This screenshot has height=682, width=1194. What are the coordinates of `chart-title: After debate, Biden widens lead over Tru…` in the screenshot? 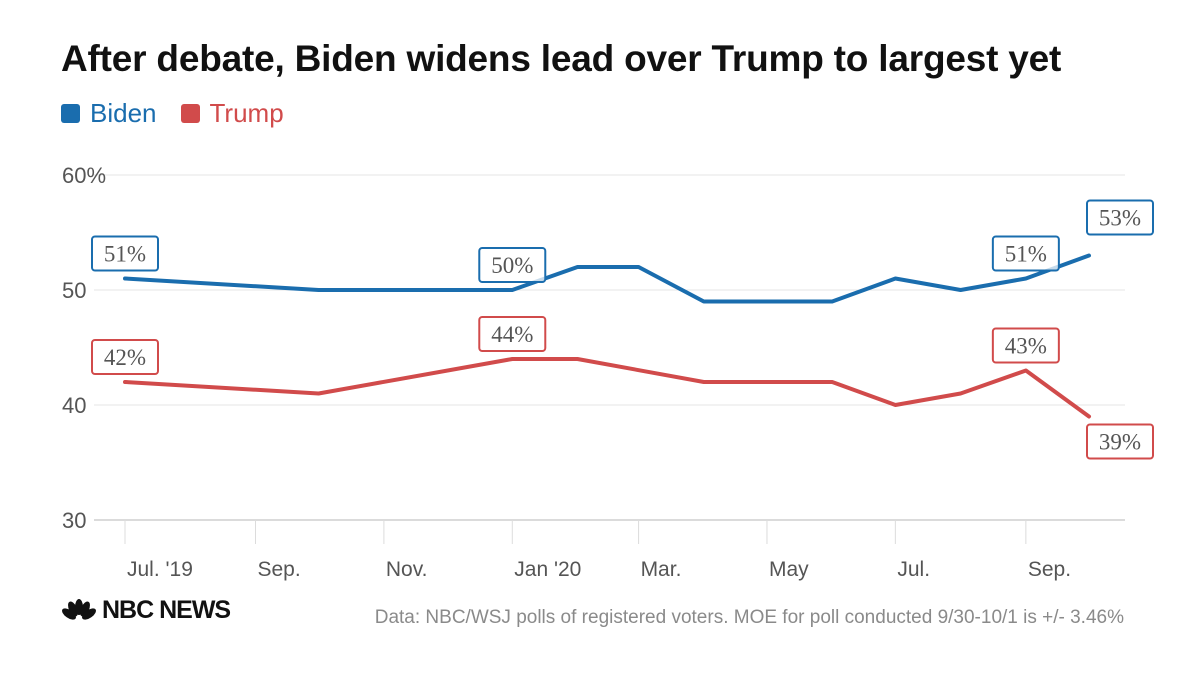 It's located at (561, 58).